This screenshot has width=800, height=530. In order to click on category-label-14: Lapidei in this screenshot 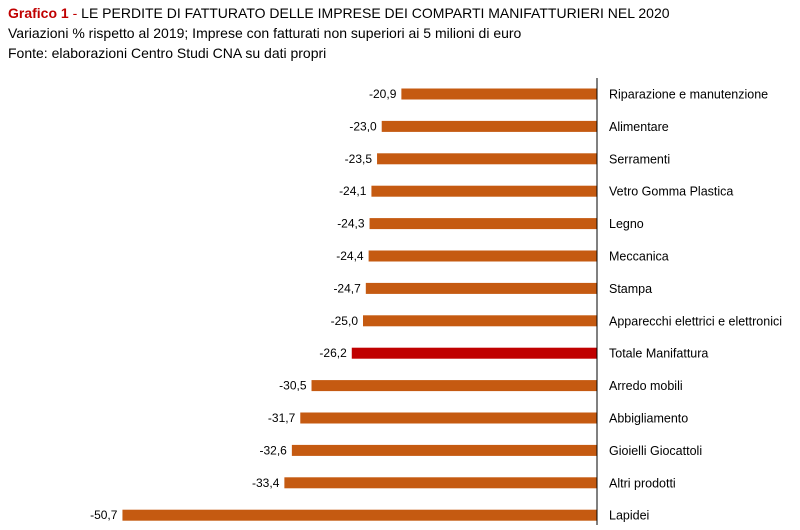, I will do `click(629, 516)`.